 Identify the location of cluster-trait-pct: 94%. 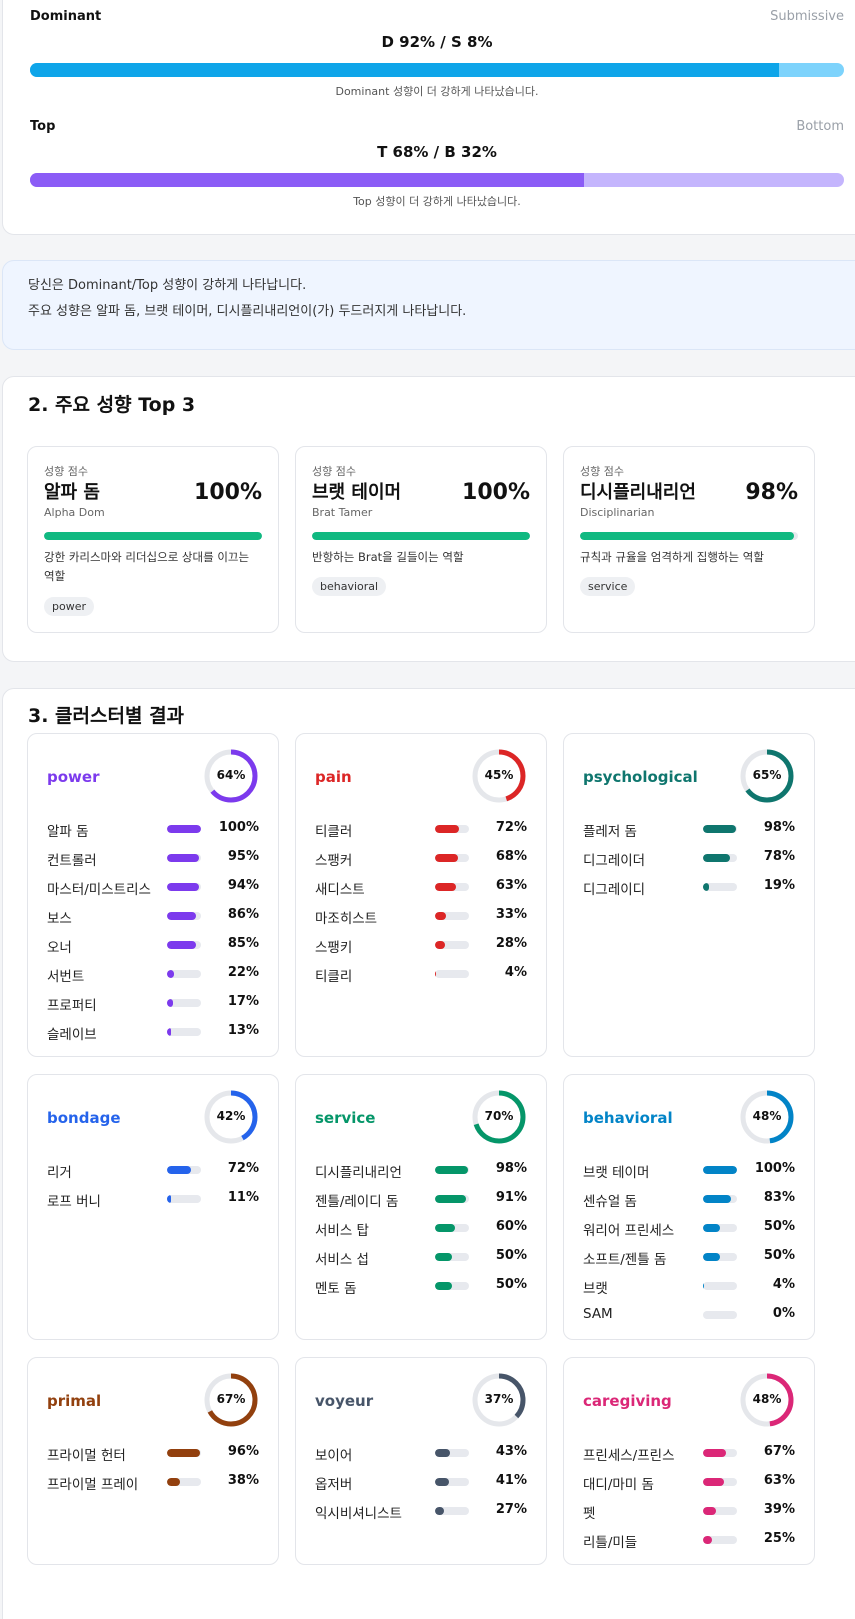
(243, 885).